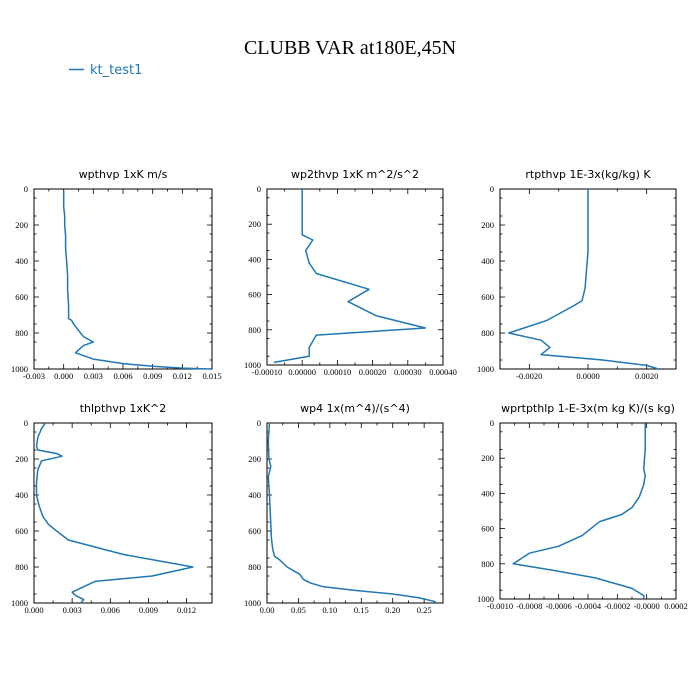 The height and width of the screenshot is (700, 700). Describe the element at coordinates (443, 372) in the screenshot. I see `x-tick-label: 0.00040` at that location.